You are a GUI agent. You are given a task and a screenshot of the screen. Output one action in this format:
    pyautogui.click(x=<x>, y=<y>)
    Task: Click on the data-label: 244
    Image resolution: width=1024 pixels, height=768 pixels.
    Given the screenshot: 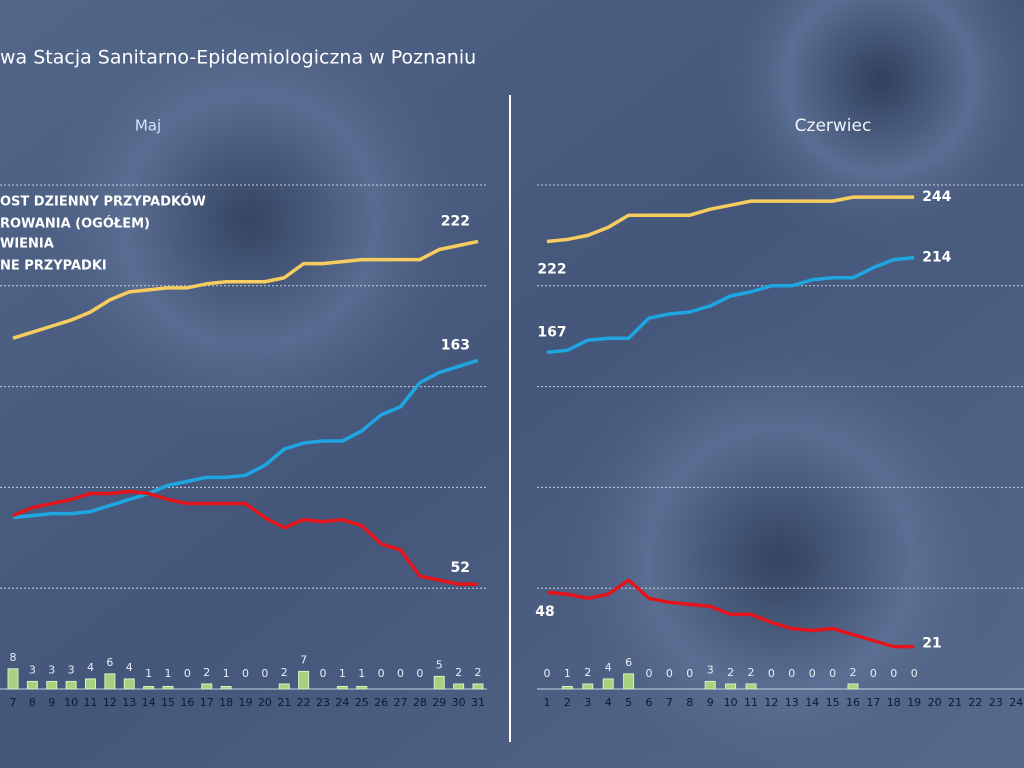 What is the action you would take?
    pyautogui.click(x=936, y=197)
    